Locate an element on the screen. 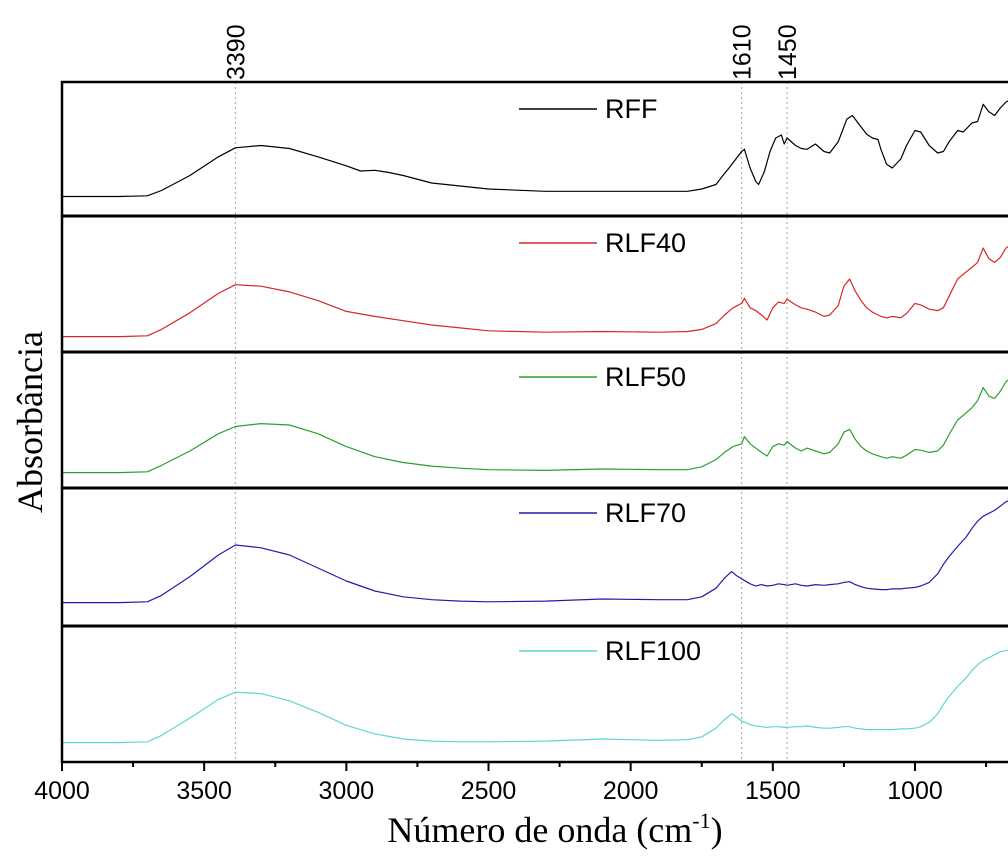 The image size is (1008, 859). x-tick-label-4000: 4000 is located at coordinates (62, 791).